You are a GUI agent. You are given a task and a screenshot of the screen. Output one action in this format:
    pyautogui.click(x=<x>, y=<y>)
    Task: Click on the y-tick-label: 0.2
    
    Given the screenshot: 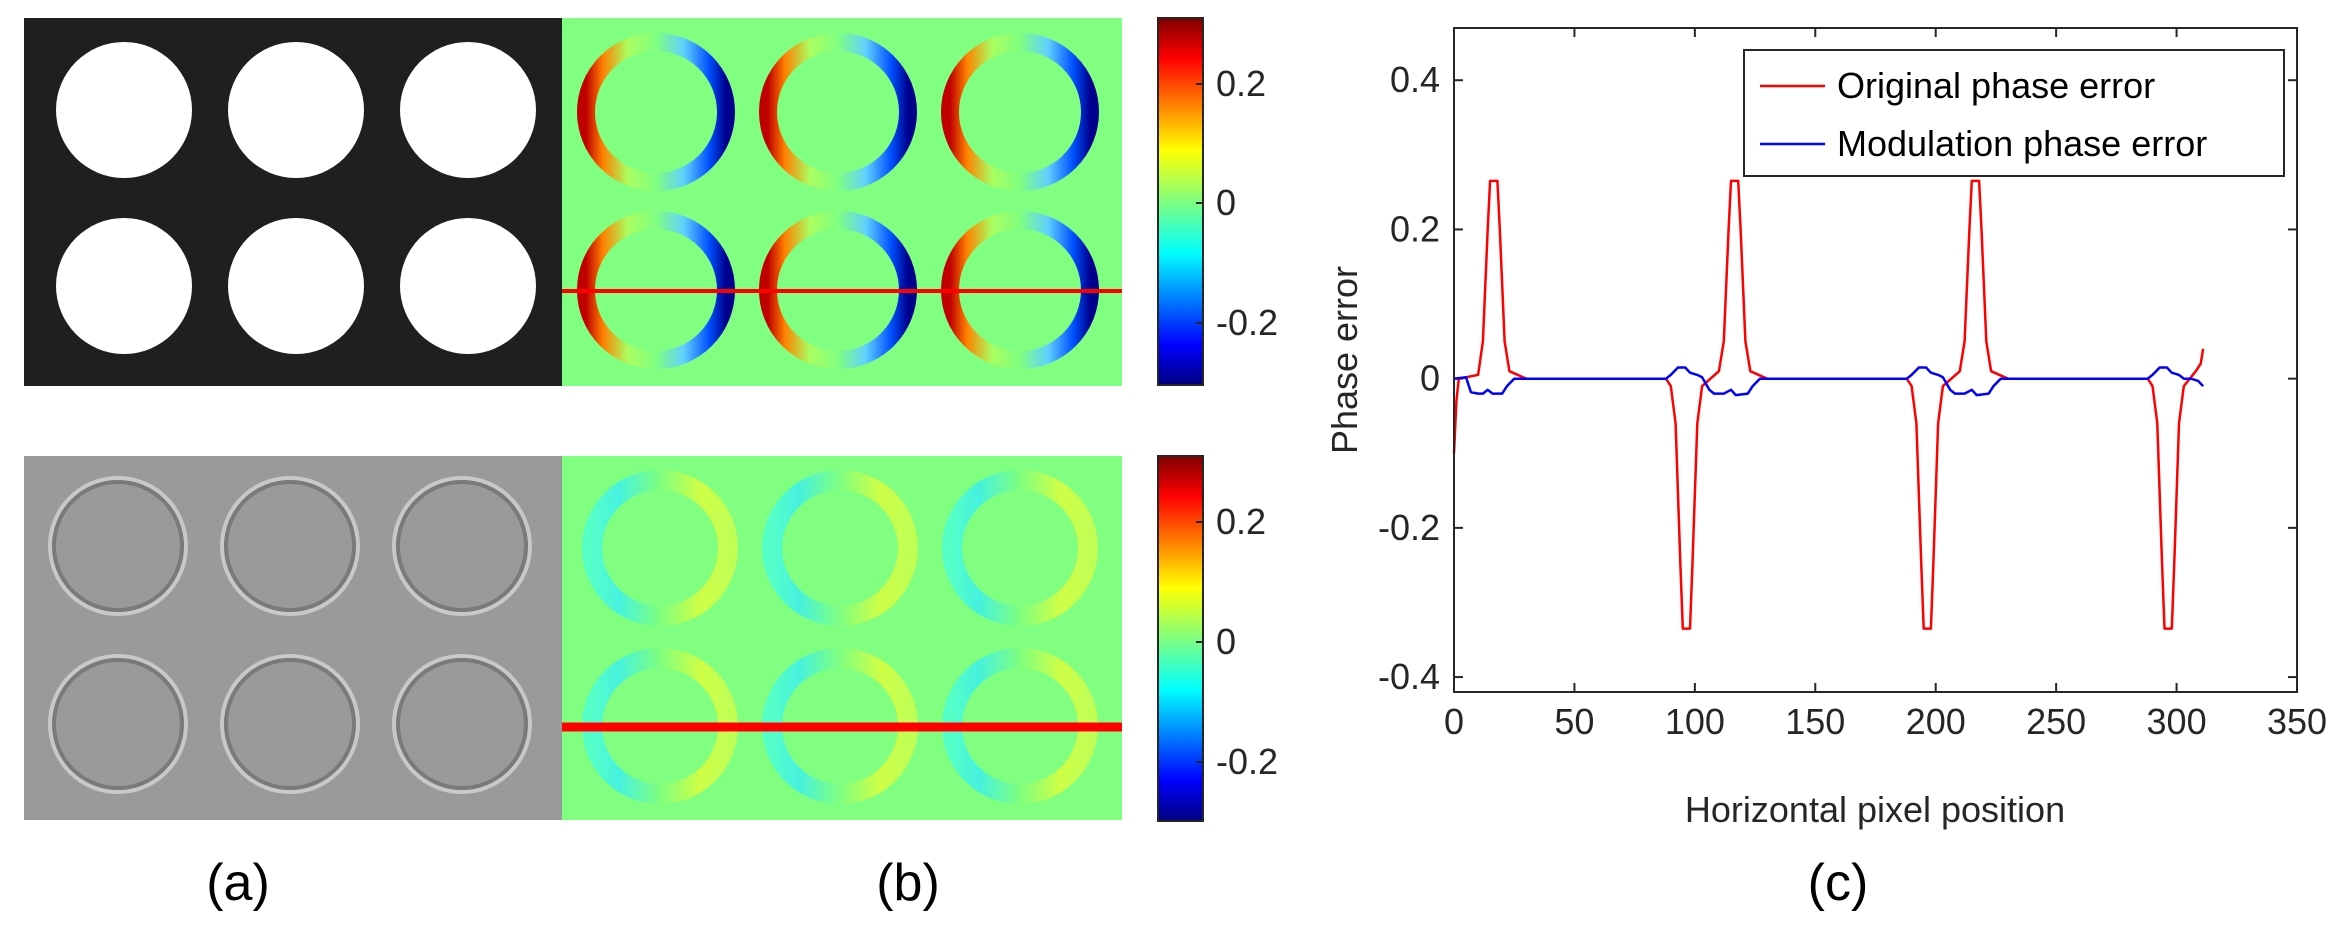 What is the action you would take?
    pyautogui.click(x=1415, y=228)
    